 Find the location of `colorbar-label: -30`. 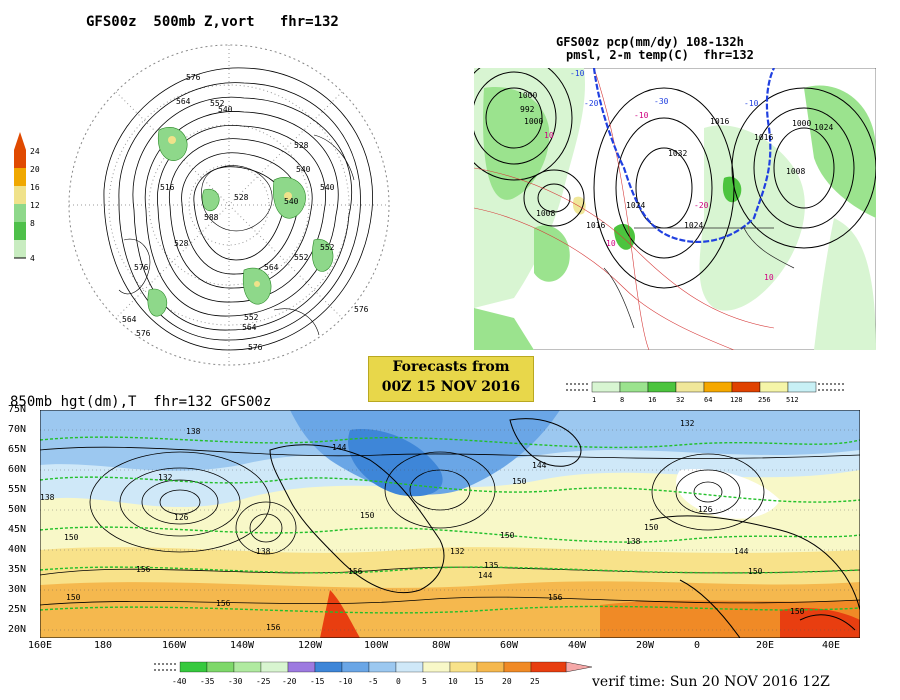

colorbar-label: -30 is located at coordinates (235, 681).